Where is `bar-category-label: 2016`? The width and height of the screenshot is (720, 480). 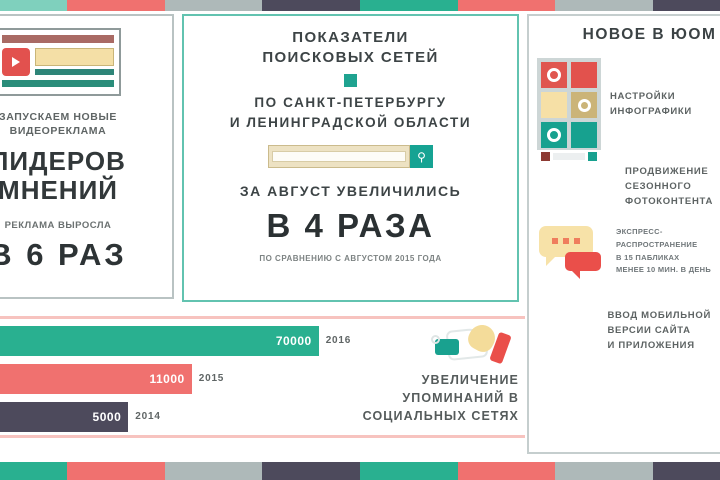
bar-category-label: 2016 is located at coordinates (338, 340).